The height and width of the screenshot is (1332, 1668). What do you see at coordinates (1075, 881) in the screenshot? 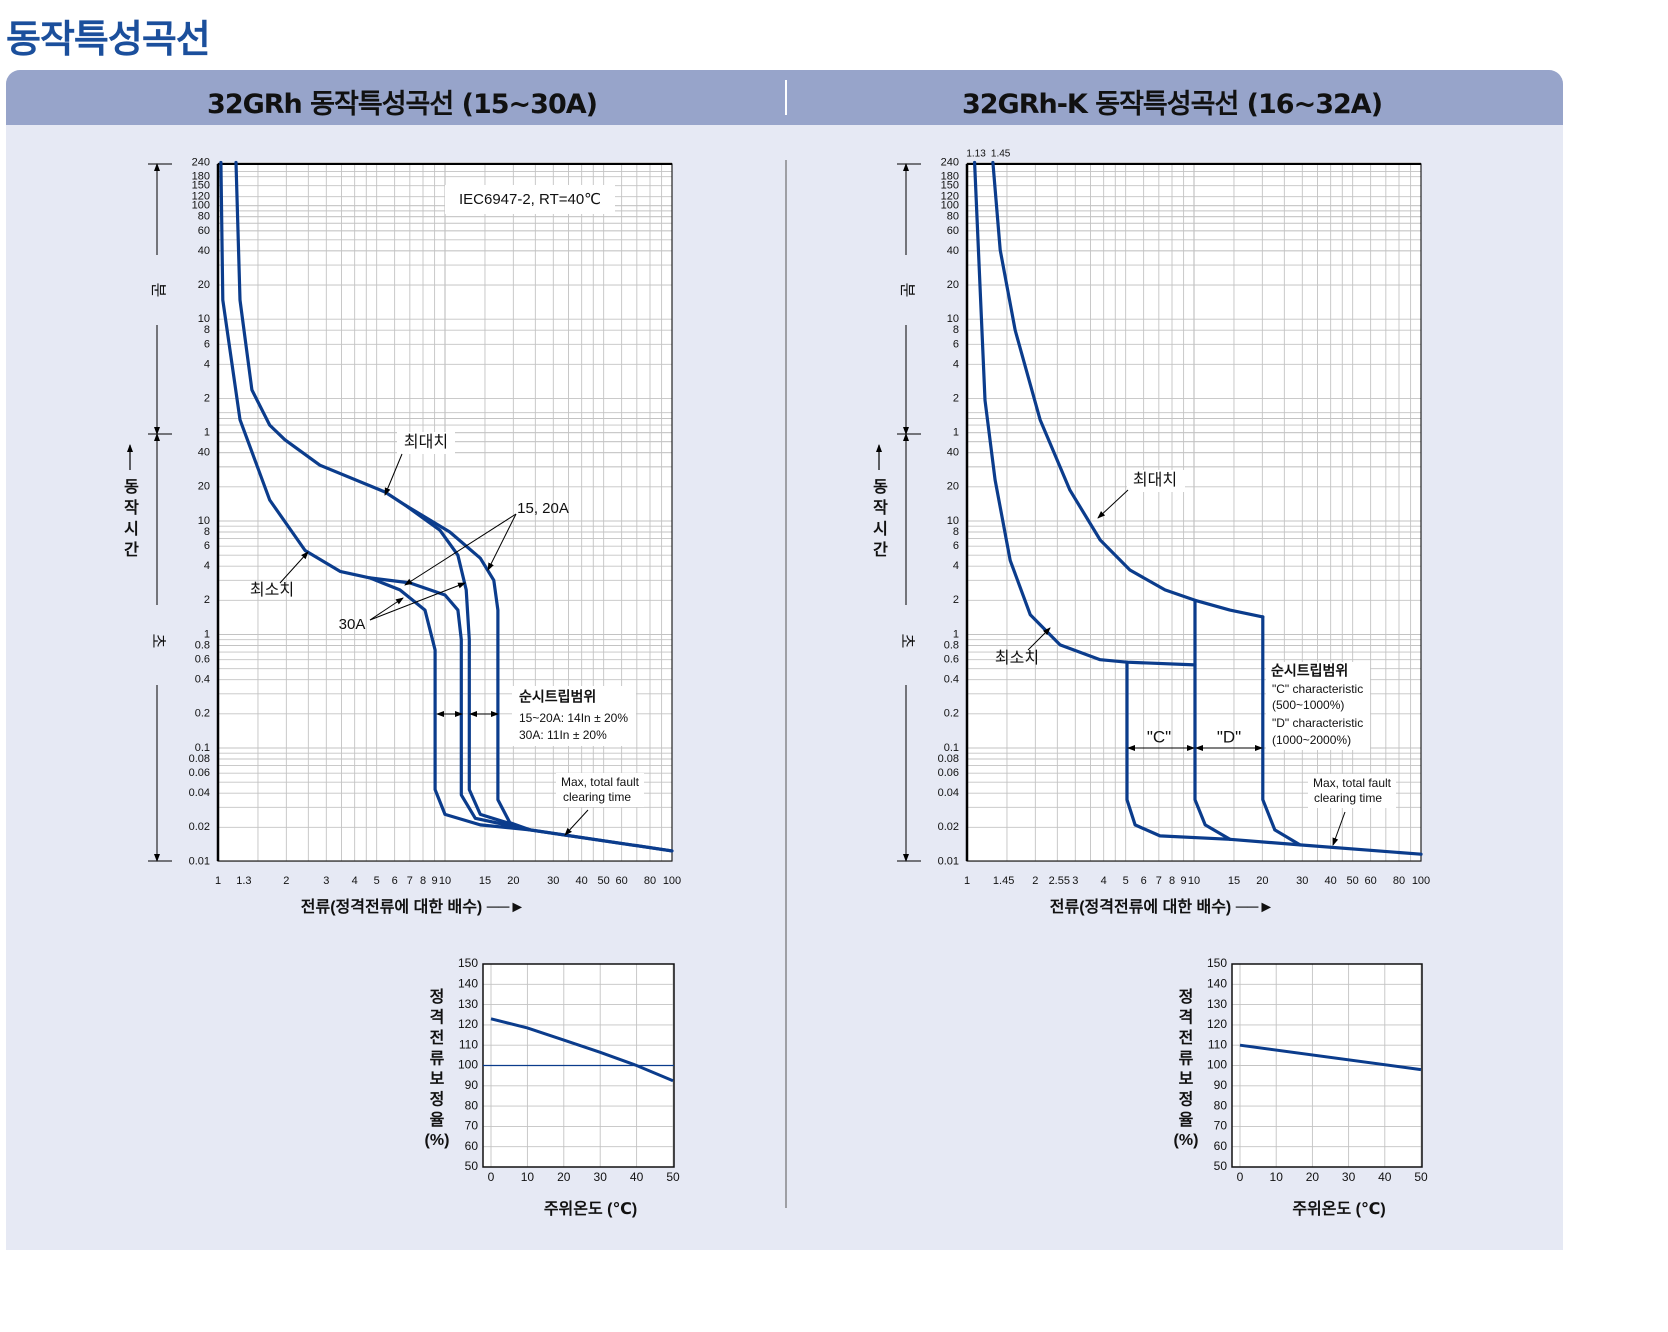
I see `right-x-tick-label: 3` at bounding box center [1075, 881].